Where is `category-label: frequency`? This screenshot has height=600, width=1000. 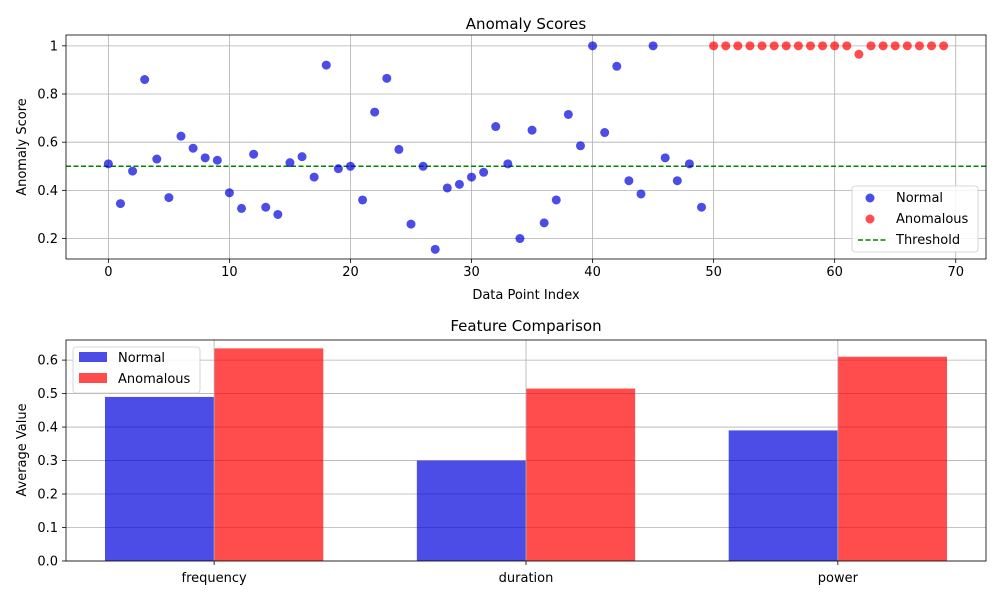
category-label: frequency is located at coordinates (215, 578).